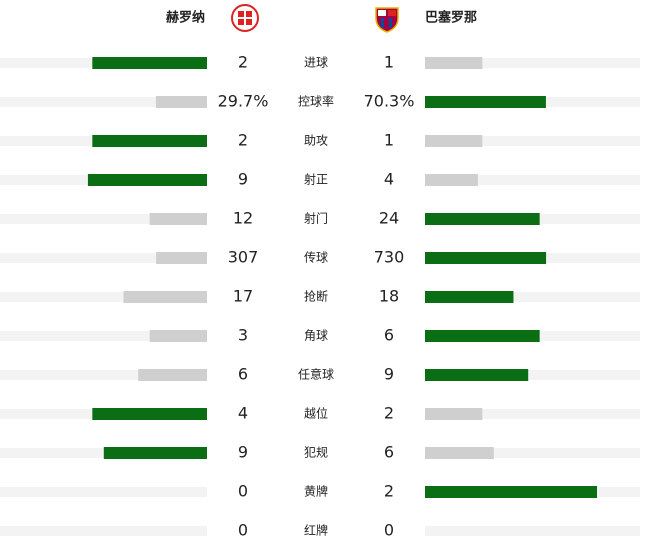  I want to click on stat-label: 角球, so click(316, 336).